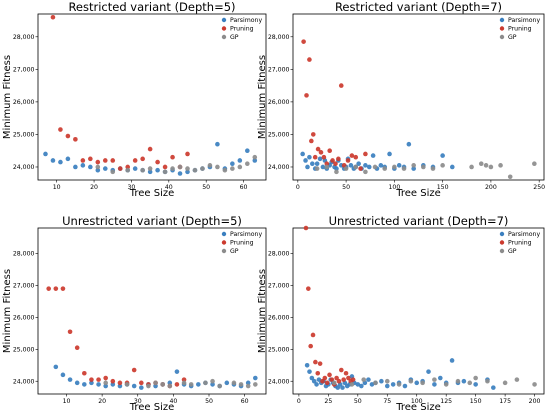 The height and width of the screenshot is (418, 550). I want to click on x-tick-label: 150, so click(476, 401).